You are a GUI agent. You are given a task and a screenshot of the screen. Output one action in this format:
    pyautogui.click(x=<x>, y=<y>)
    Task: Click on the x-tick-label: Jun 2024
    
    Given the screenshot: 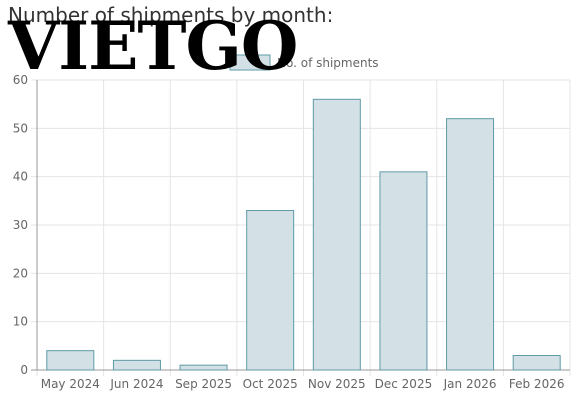 What is the action you would take?
    pyautogui.click(x=136, y=384)
    